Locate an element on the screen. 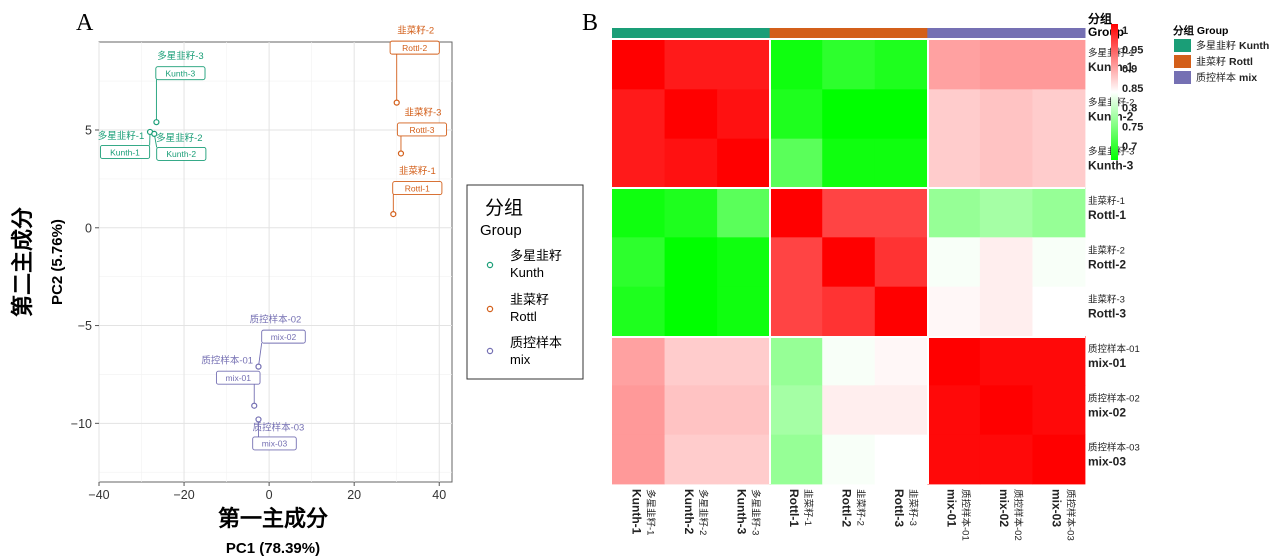  pca-point-rottl-1: Rottl-1 韭菜籽-1 is located at coordinates (416, 191).